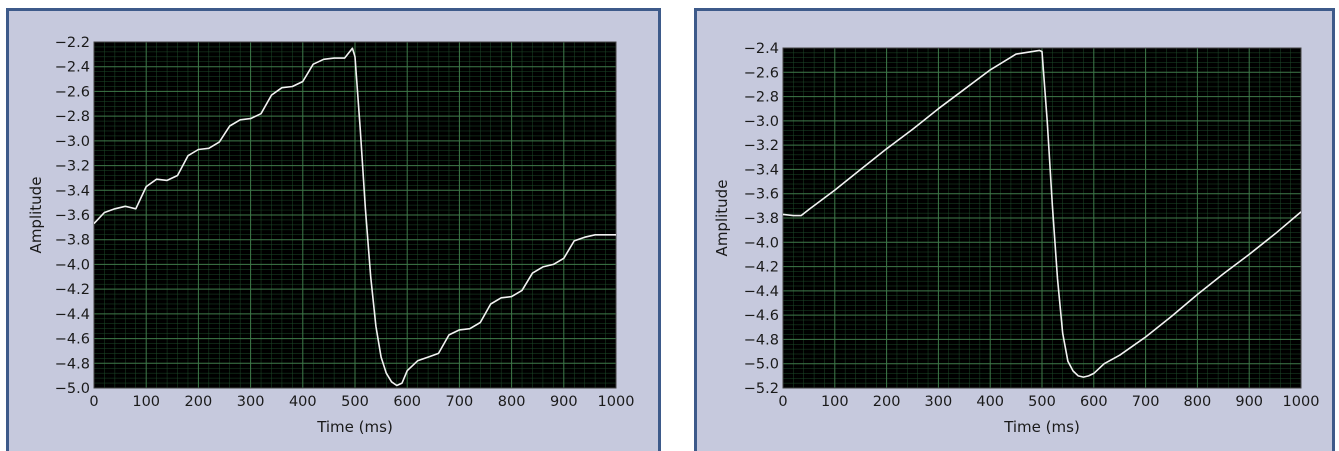 The height and width of the screenshot is (451, 1339). What do you see at coordinates (72, 43) in the screenshot?
I see `y-tick-label: −2.2` at bounding box center [72, 43].